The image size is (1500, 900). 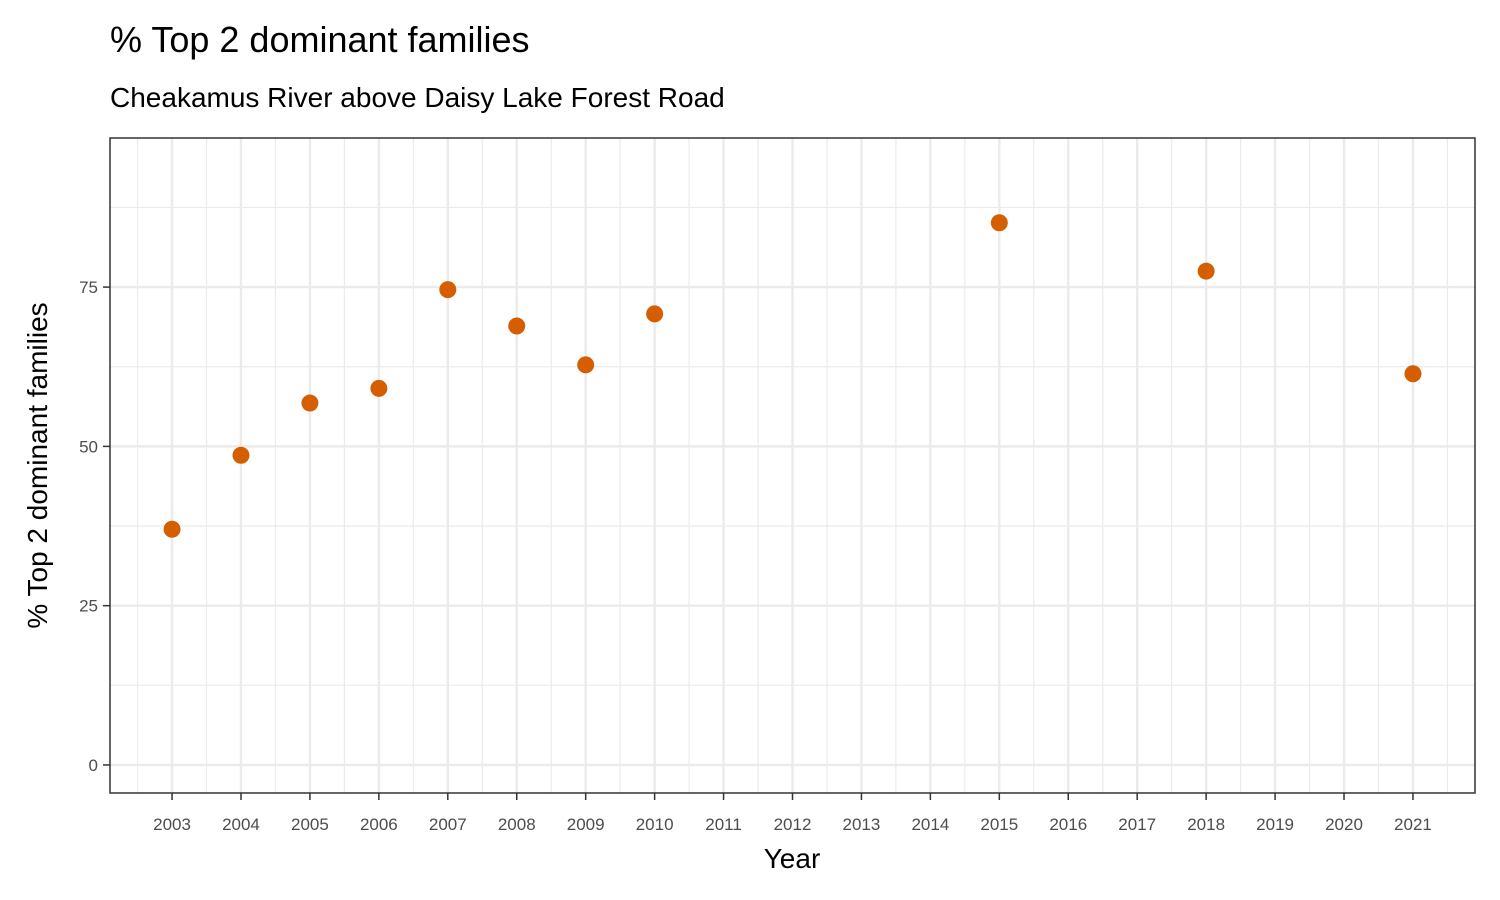 I want to click on x-tick-label: 2012, so click(x=793, y=824).